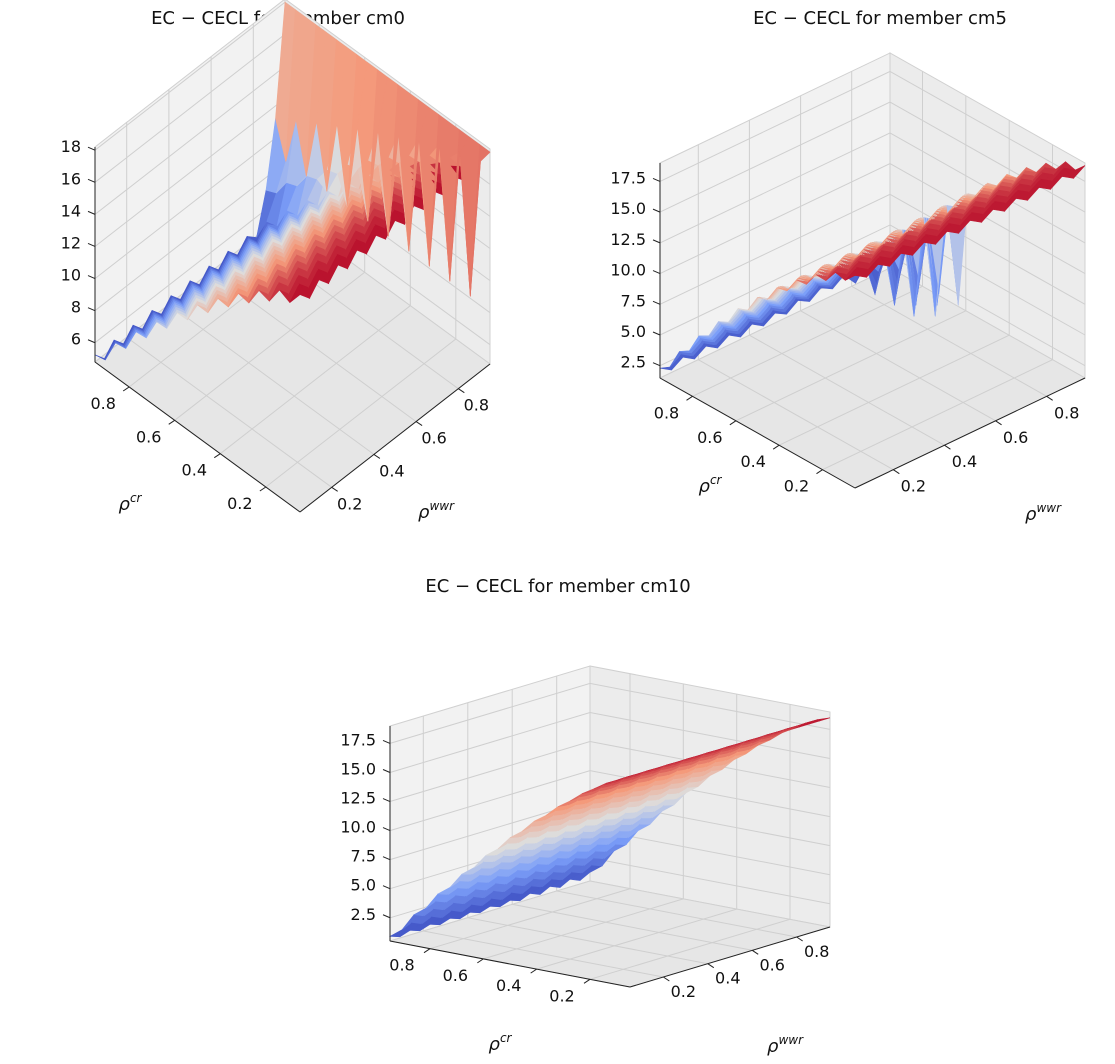 The image size is (1115, 1064). I want to click on chart-title: EC − CECL for member cm5, so click(880, 18).